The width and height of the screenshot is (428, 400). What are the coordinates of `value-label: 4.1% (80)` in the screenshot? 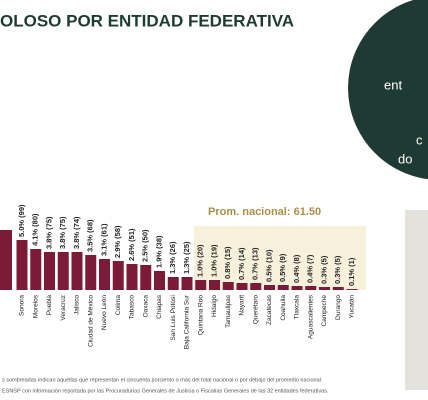 It's located at (35, 229).